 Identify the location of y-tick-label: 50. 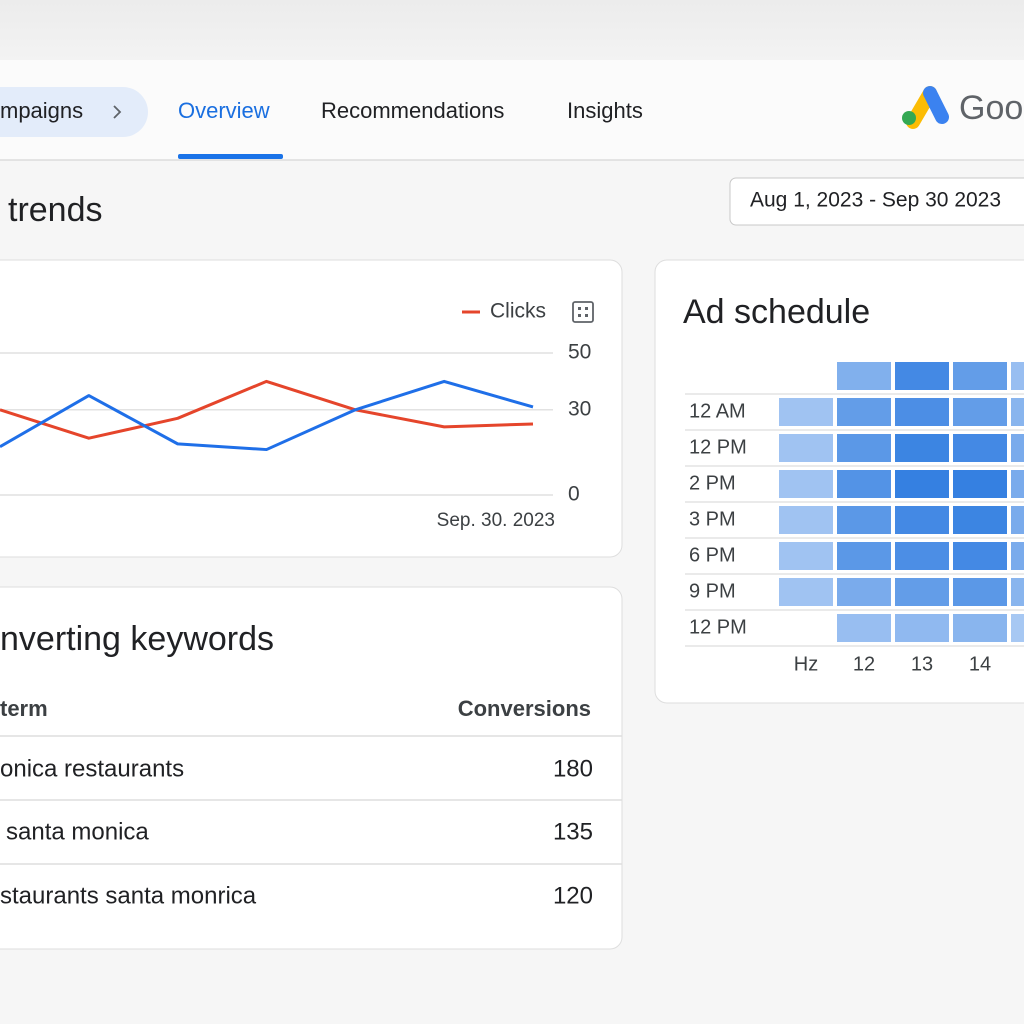
(579, 352).